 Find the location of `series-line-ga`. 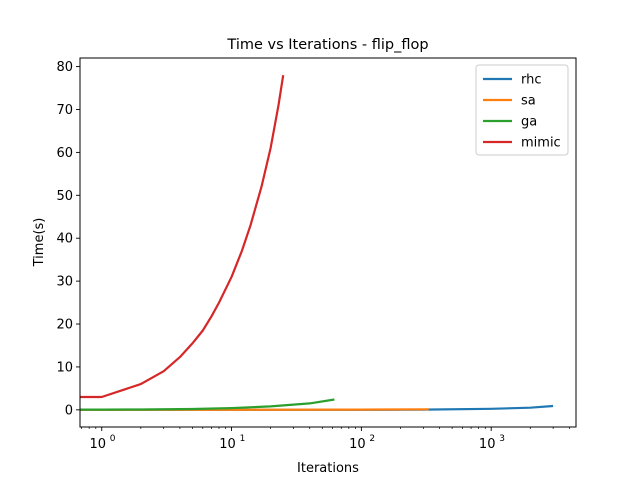

series-line-ga is located at coordinates (207, 404).